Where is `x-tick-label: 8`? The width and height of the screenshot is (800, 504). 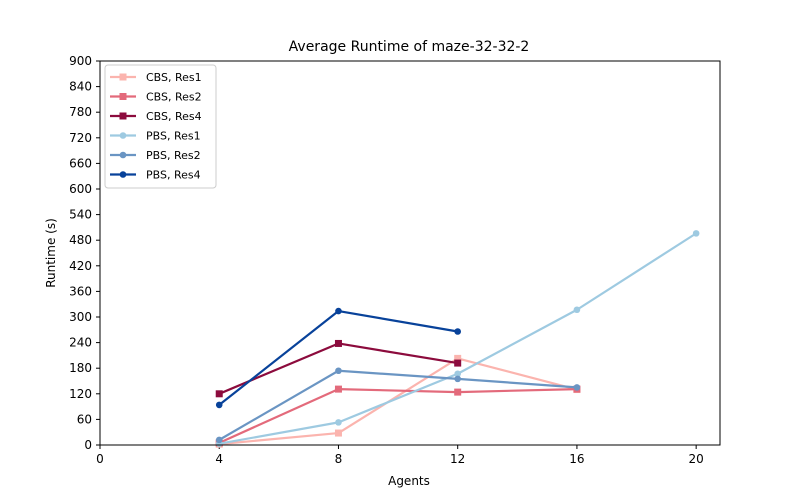 x-tick-label: 8 is located at coordinates (339, 459).